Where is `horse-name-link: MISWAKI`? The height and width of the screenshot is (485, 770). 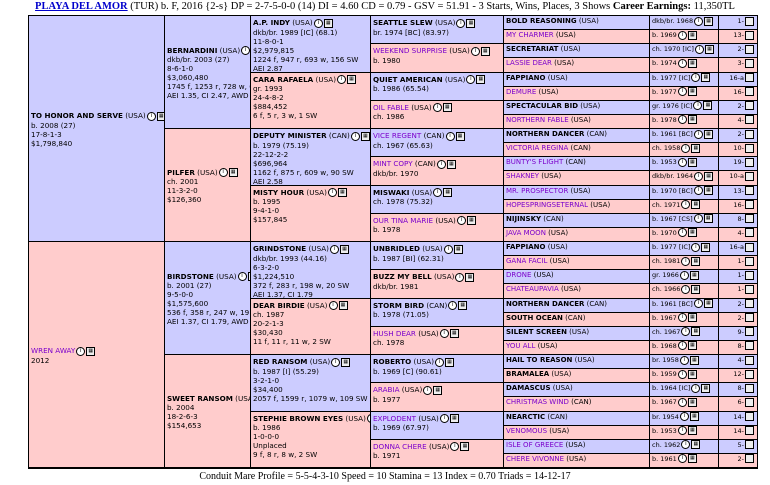 horse-name-link: MISWAKI is located at coordinates (391, 192).